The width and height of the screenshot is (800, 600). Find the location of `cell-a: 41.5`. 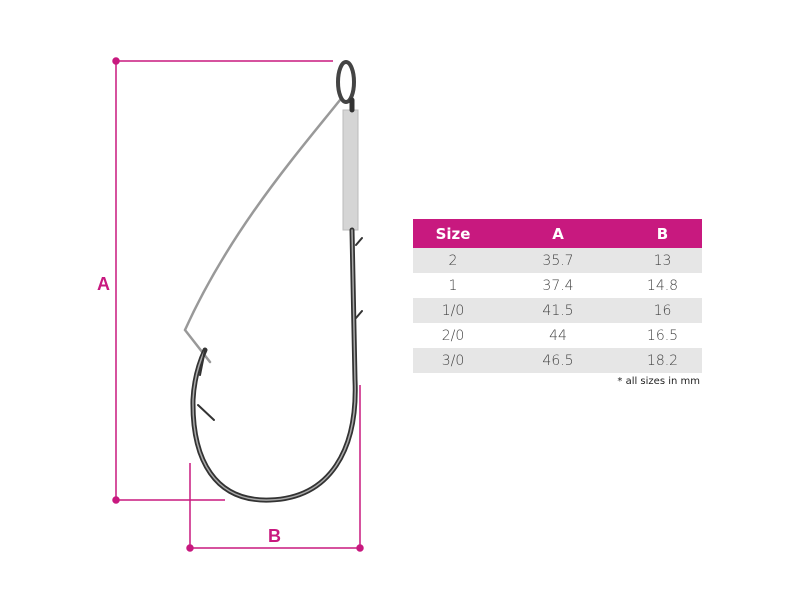

cell-a: 41.5 is located at coordinates (558, 310).